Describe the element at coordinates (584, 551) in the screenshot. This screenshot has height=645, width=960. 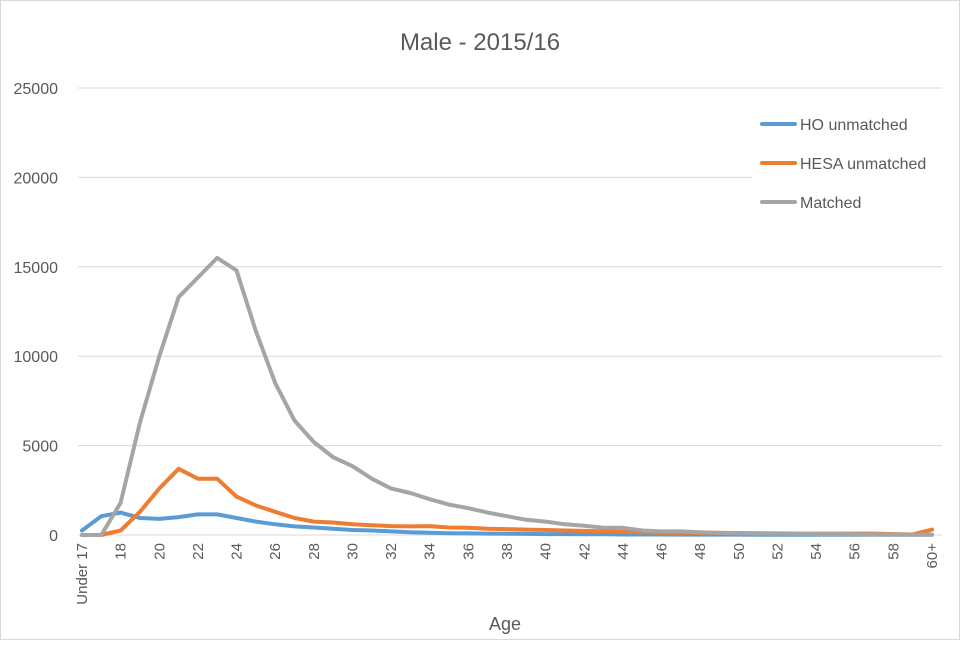
I see `x-tick-label: 42` at that location.